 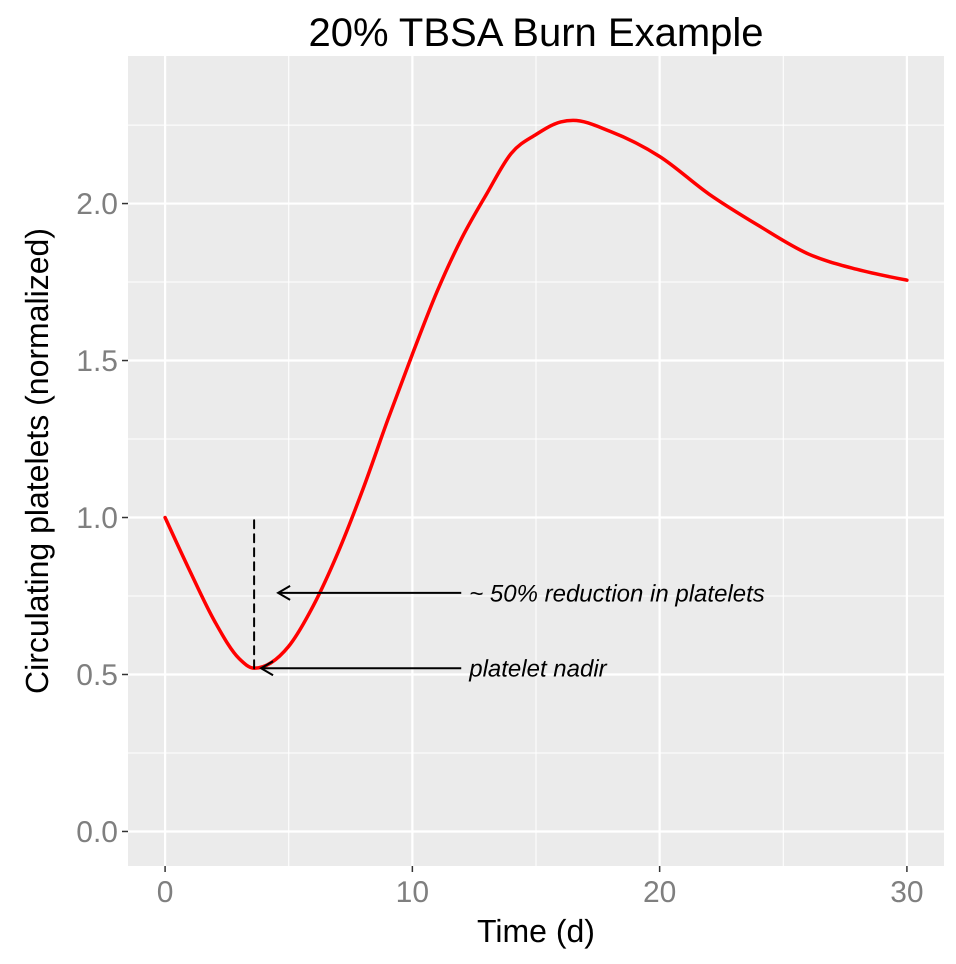 I want to click on x-tick-label: 20, so click(x=659, y=892).